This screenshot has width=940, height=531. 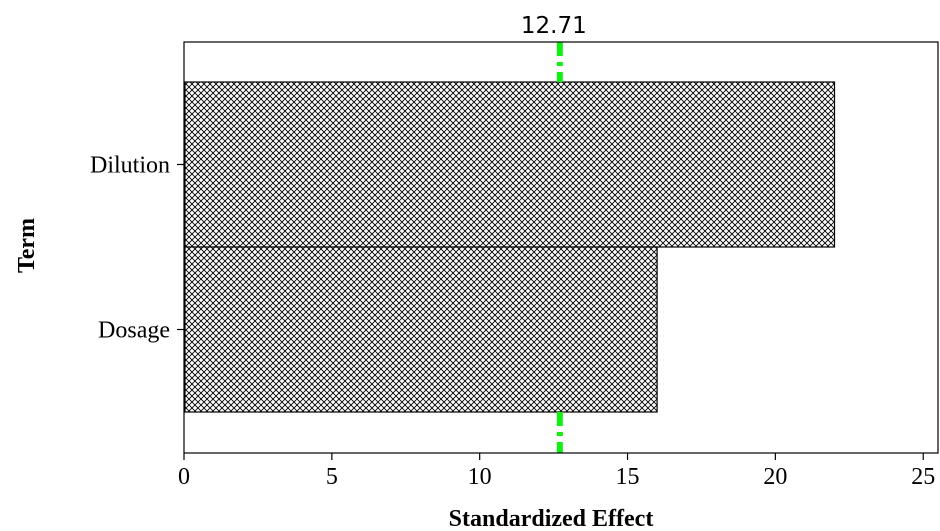 What do you see at coordinates (628, 477) in the screenshot?
I see `x-tick-label: 15` at bounding box center [628, 477].